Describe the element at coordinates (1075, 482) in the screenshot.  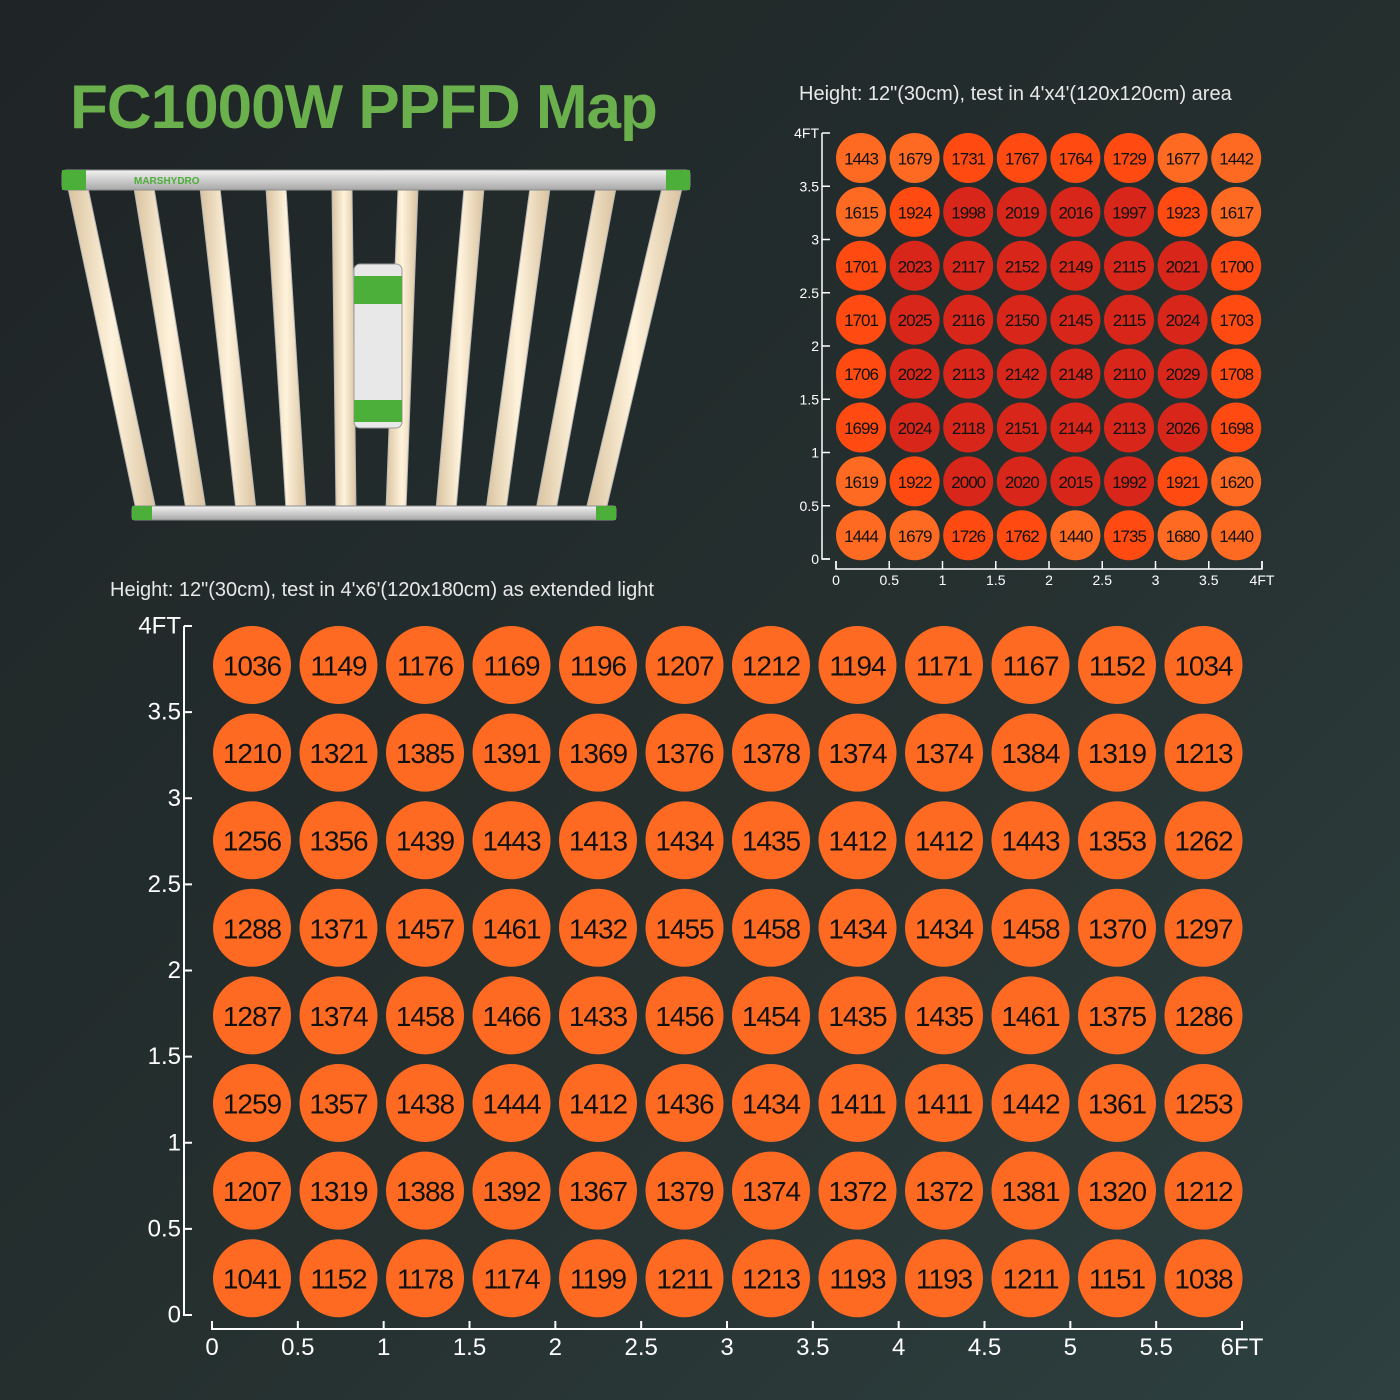
I see `ppfd-value: 2015` at that location.